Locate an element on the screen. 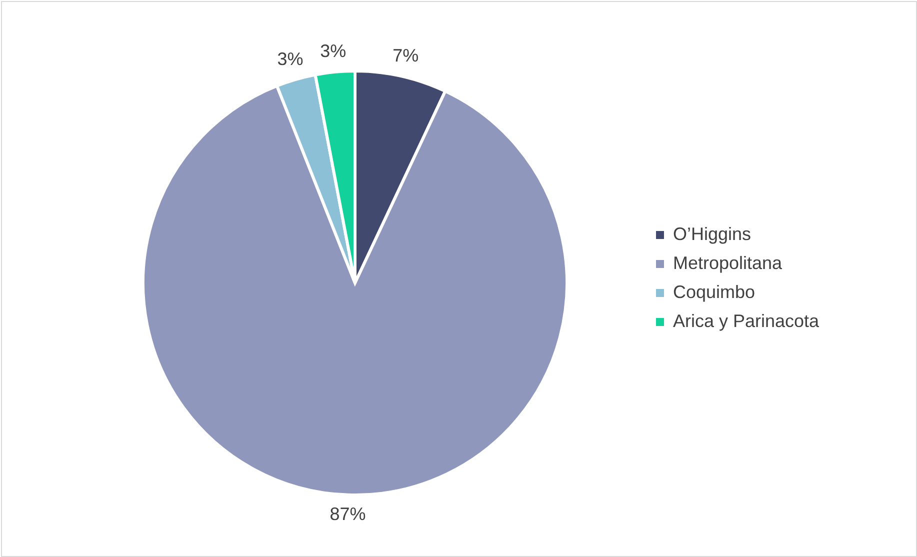 This screenshot has height=557, width=917. data-label: 87% is located at coordinates (348, 514).